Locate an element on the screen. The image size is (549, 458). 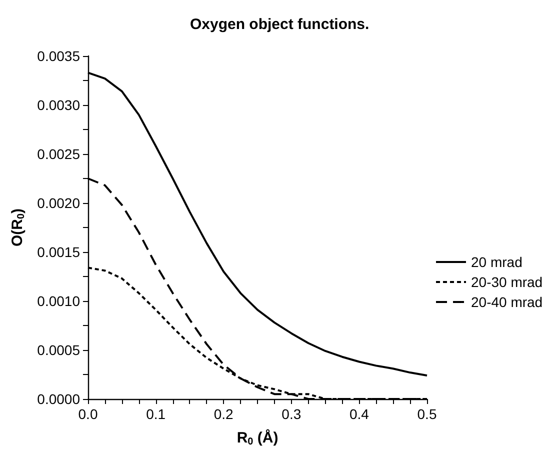
legend-label: 20-30 mrad is located at coordinates (507, 282).